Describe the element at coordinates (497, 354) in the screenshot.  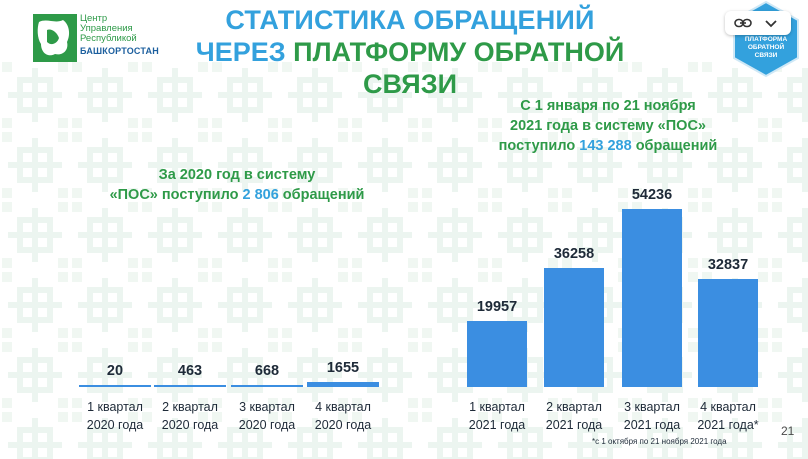
I see `bar-2021-q1` at that location.